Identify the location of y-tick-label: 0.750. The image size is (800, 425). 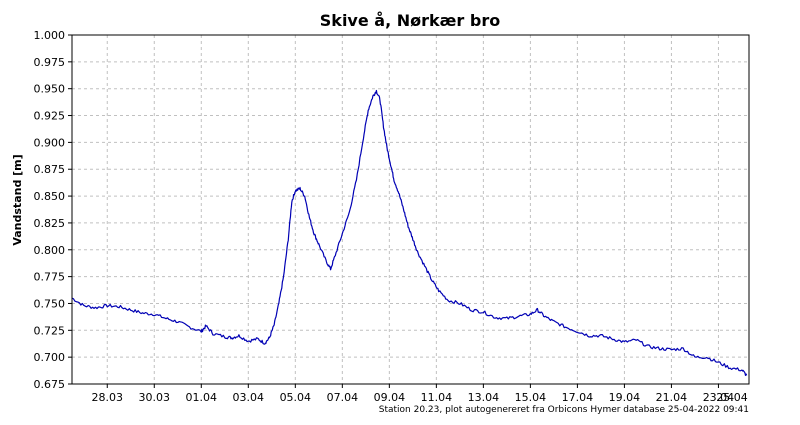
(50, 303).